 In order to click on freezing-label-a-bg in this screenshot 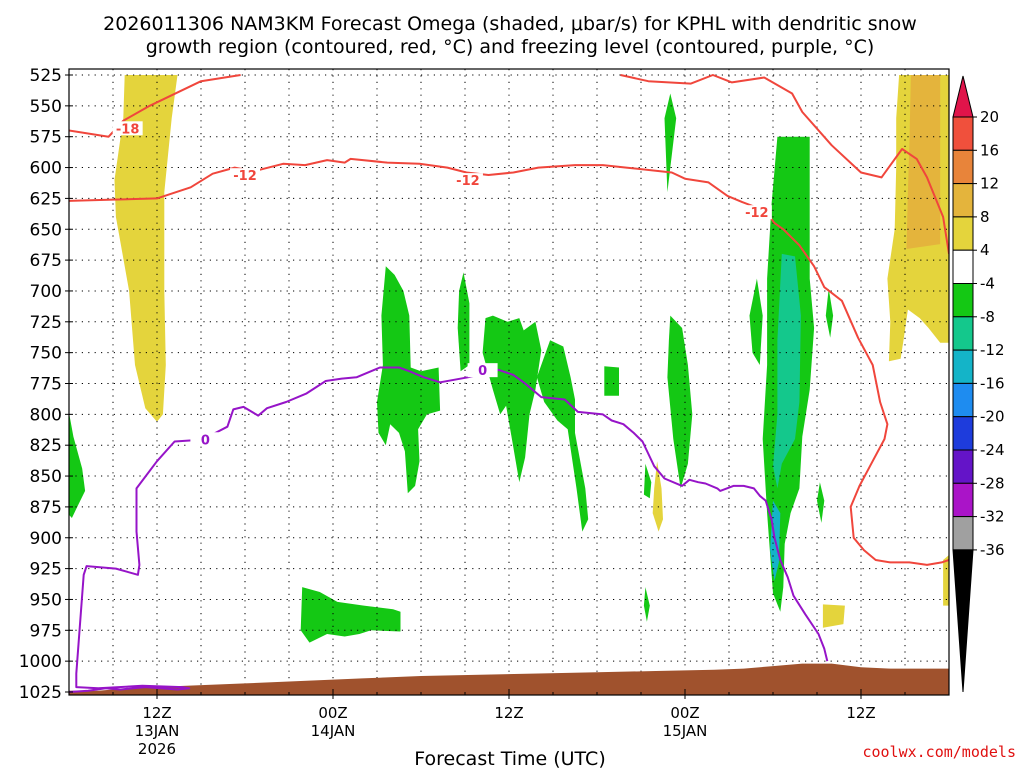, I will do `click(205, 439)`.